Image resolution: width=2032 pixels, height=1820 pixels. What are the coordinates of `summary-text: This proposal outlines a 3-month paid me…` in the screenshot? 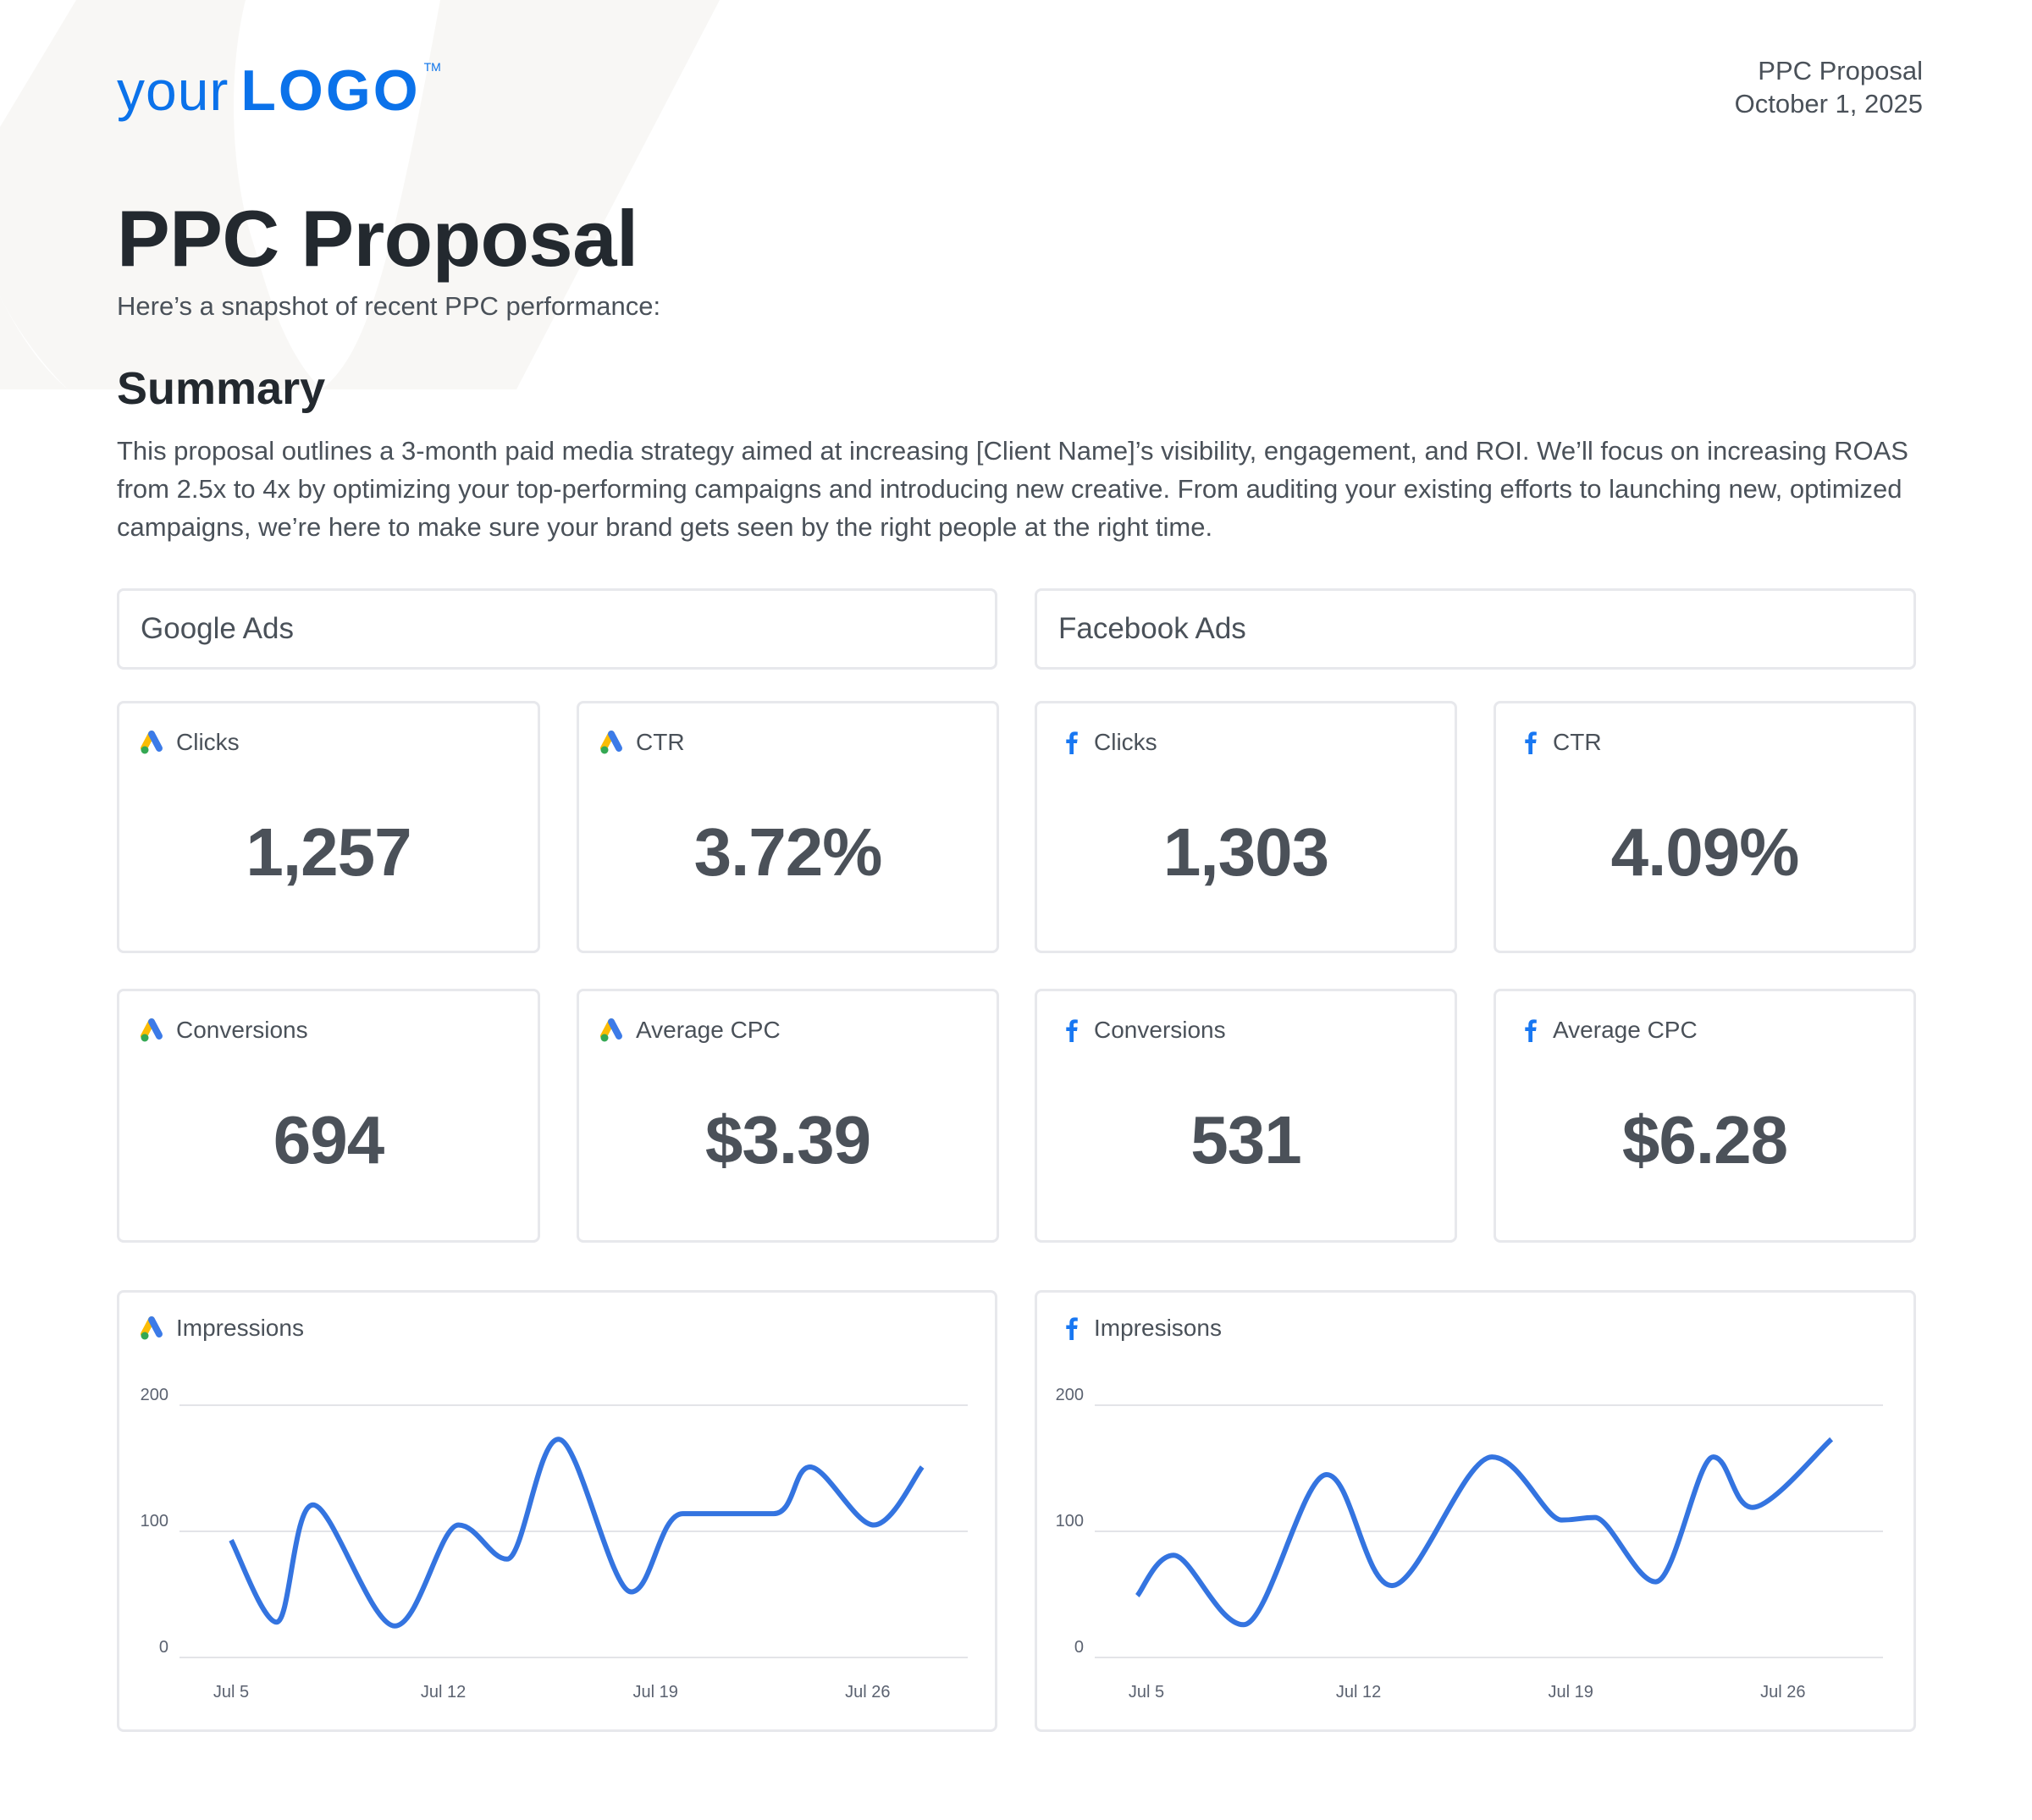 It's located at (1012, 489).